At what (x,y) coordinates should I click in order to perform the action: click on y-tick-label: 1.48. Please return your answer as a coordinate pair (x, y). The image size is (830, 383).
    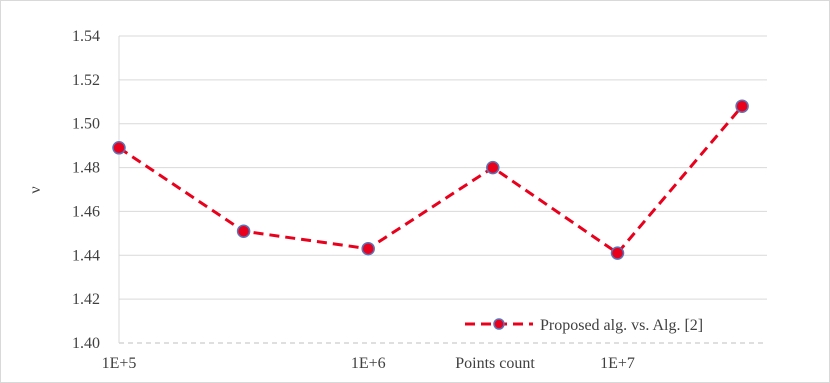
    Looking at the image, I should click on (86, 168).